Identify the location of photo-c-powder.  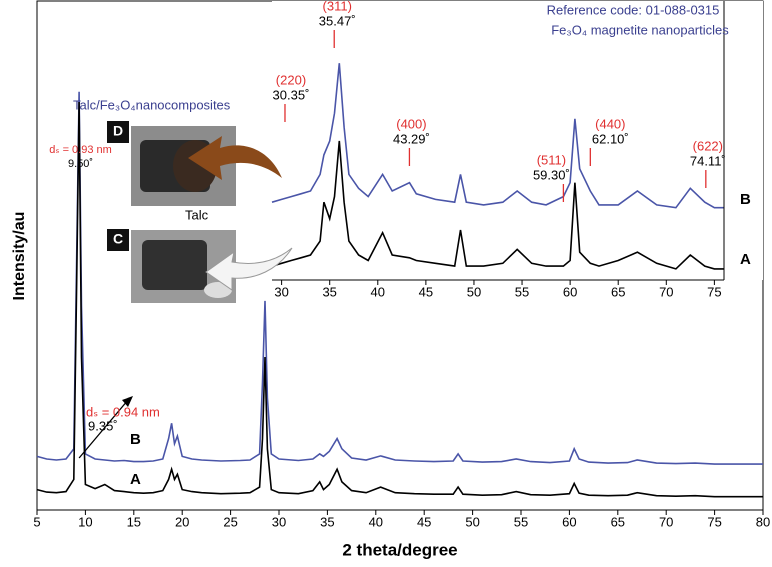
(218, 290).